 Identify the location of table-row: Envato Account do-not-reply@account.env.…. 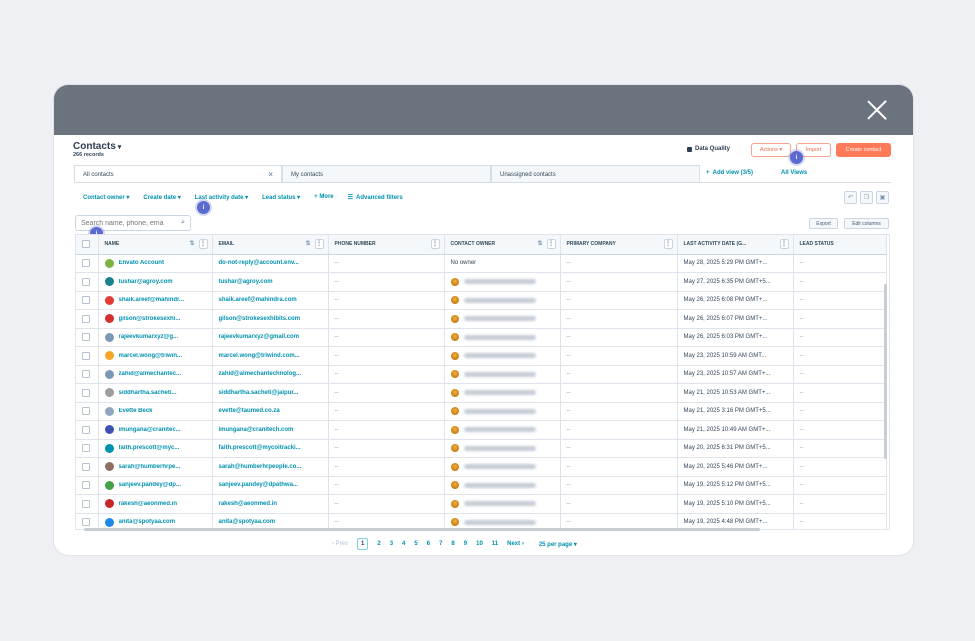
(481, 263).